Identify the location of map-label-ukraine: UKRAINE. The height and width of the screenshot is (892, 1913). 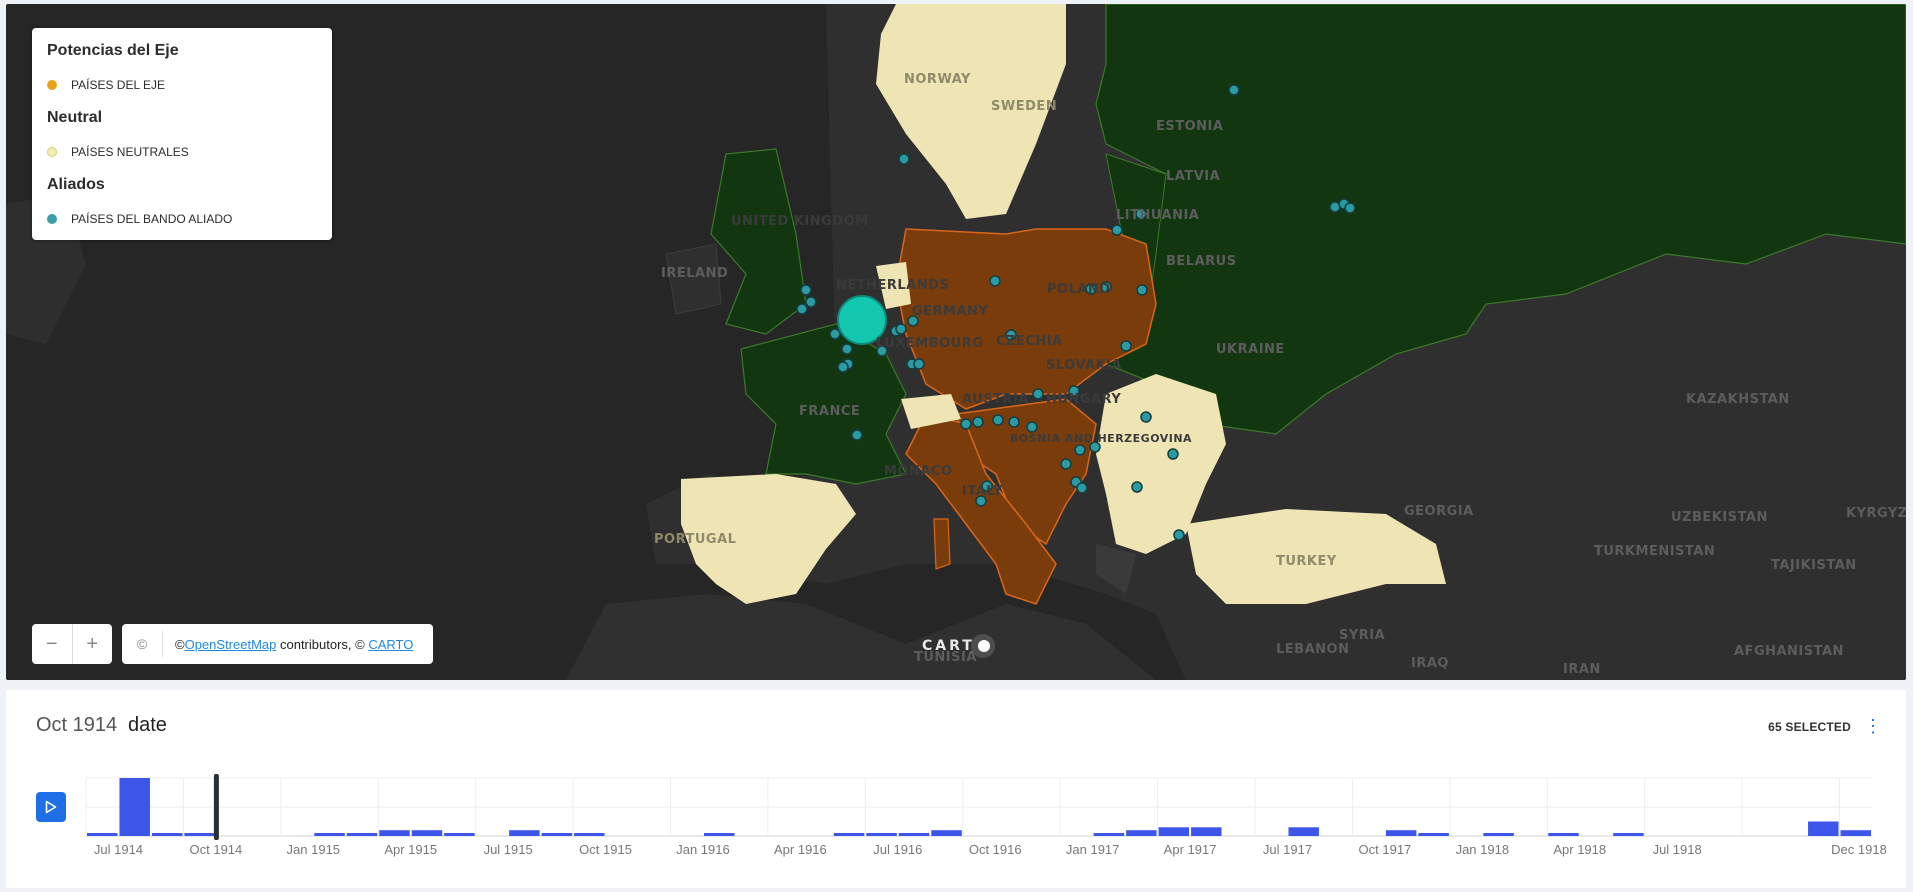
(1250, 349).